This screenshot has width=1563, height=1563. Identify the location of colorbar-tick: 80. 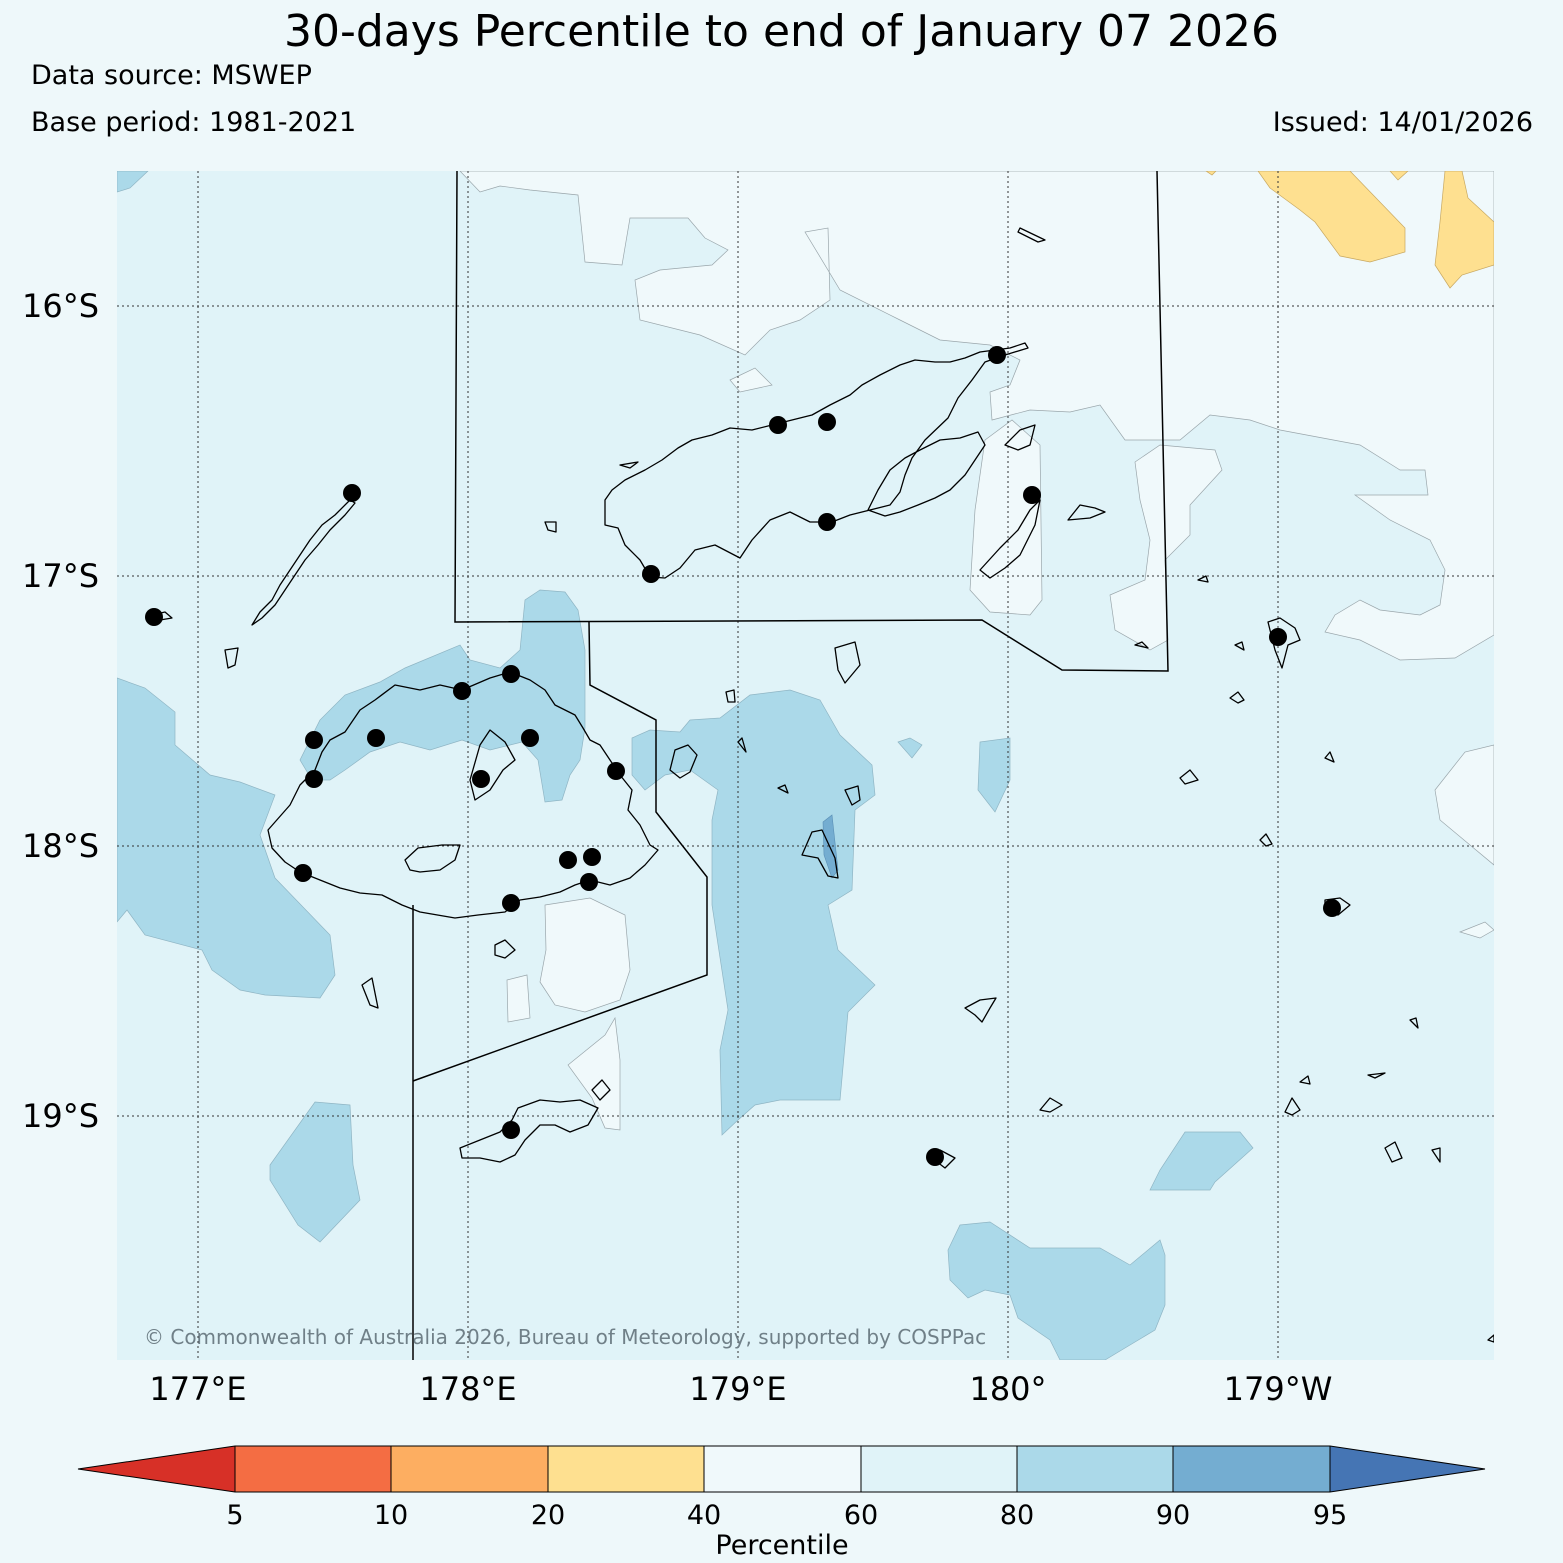
(1017, 1515).